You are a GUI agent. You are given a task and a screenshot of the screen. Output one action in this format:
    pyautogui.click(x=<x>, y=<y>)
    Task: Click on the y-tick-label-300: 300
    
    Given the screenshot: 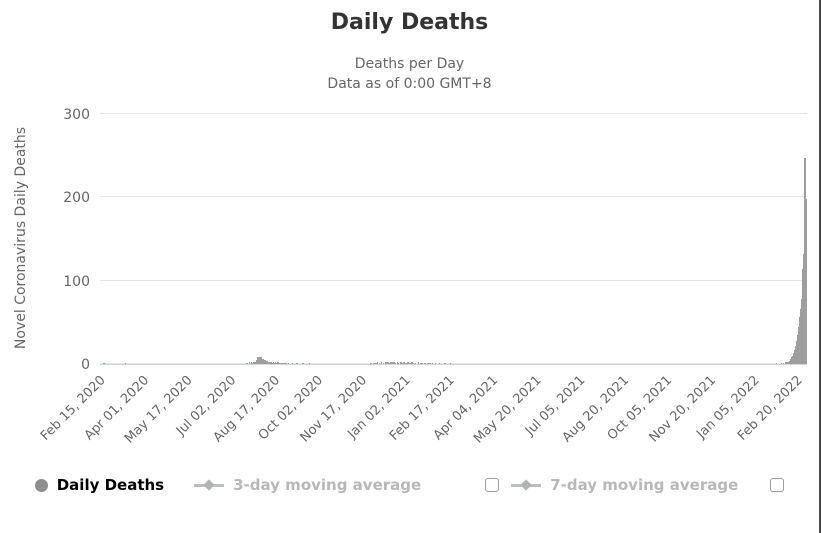 What is the action you would take?
    pyautogui.click(x=76, y=115)
    